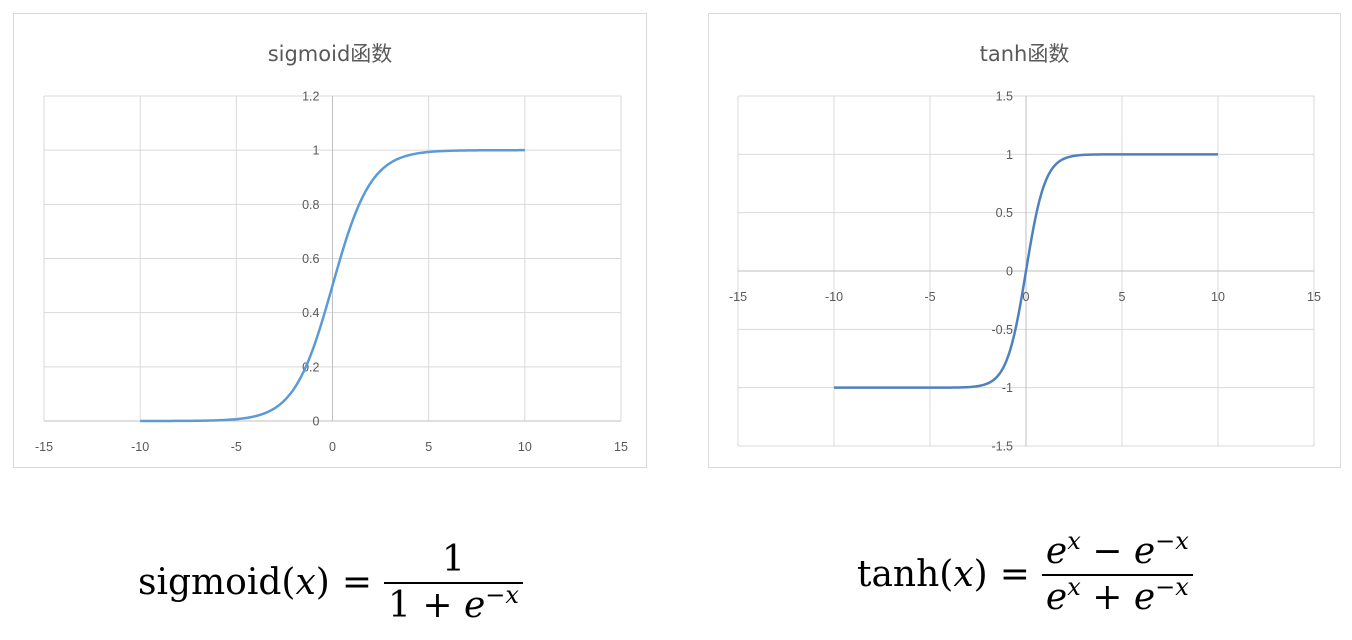 The height and width of the screenshot is (640, 1352). I want to click on formula-denominator: 1 + e−x, so click(453, 603).